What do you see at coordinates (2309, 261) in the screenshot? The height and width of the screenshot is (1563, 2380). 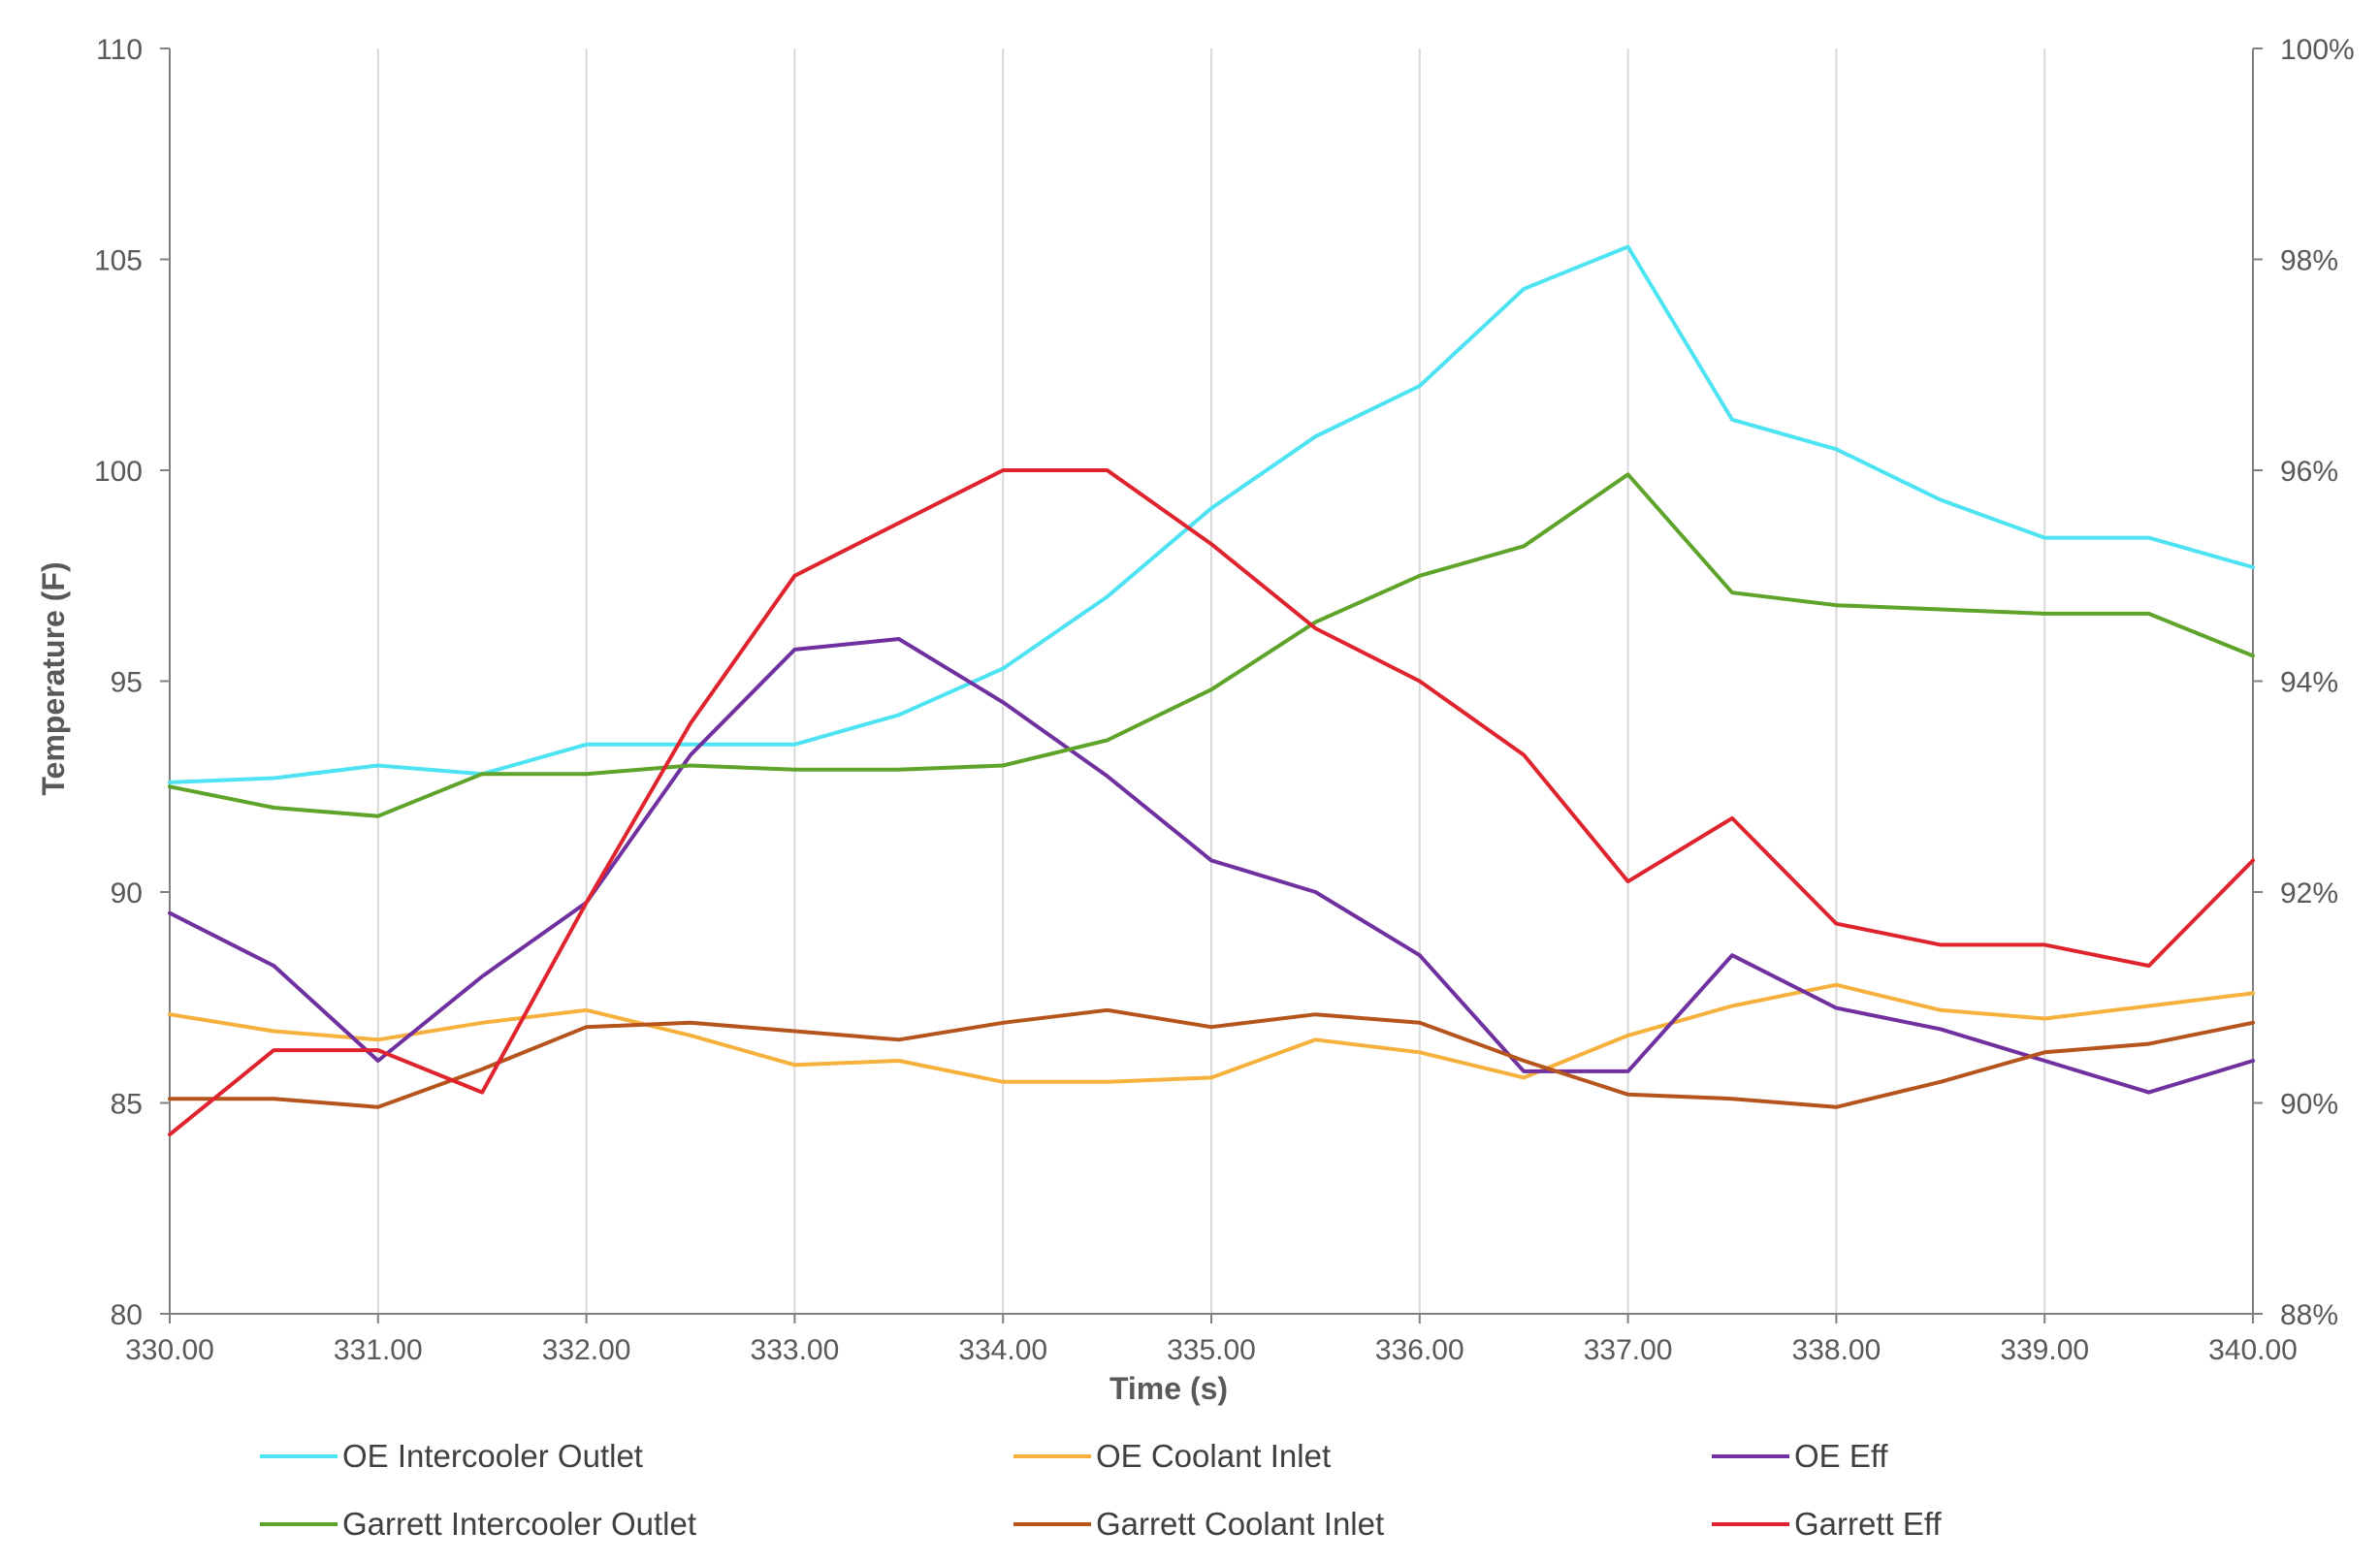 I see `y2-tick-label: 98%` at bounding box center [2309, 261].